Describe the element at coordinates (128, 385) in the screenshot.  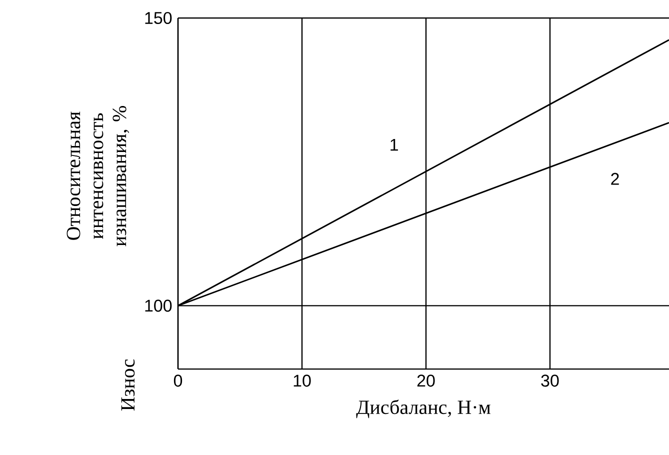
I see `text: Износ` at that location.